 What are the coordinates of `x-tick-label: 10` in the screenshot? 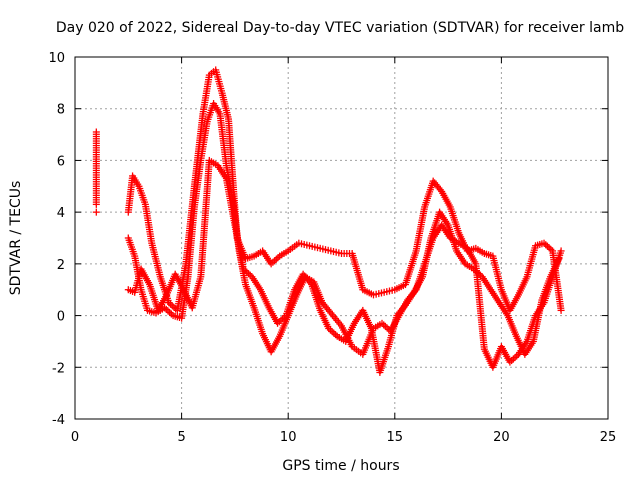 It's located at (288, 437).